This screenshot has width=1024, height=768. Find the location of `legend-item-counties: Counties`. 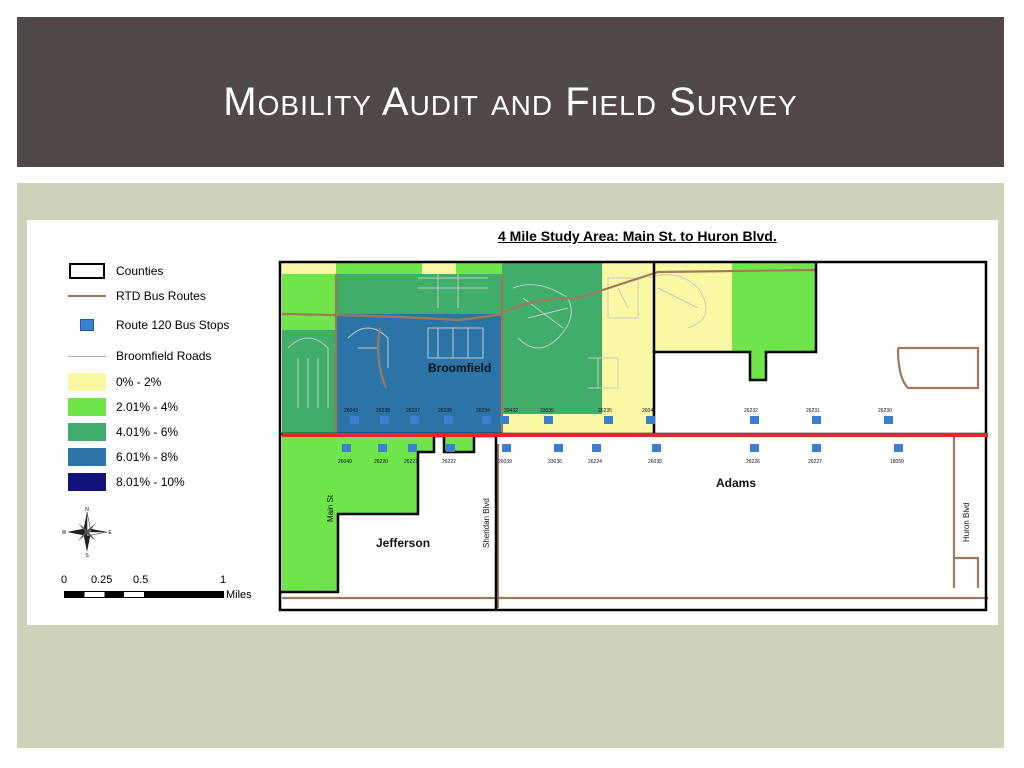

legend-item-counties: Counties is located at coordinates (115, 271).